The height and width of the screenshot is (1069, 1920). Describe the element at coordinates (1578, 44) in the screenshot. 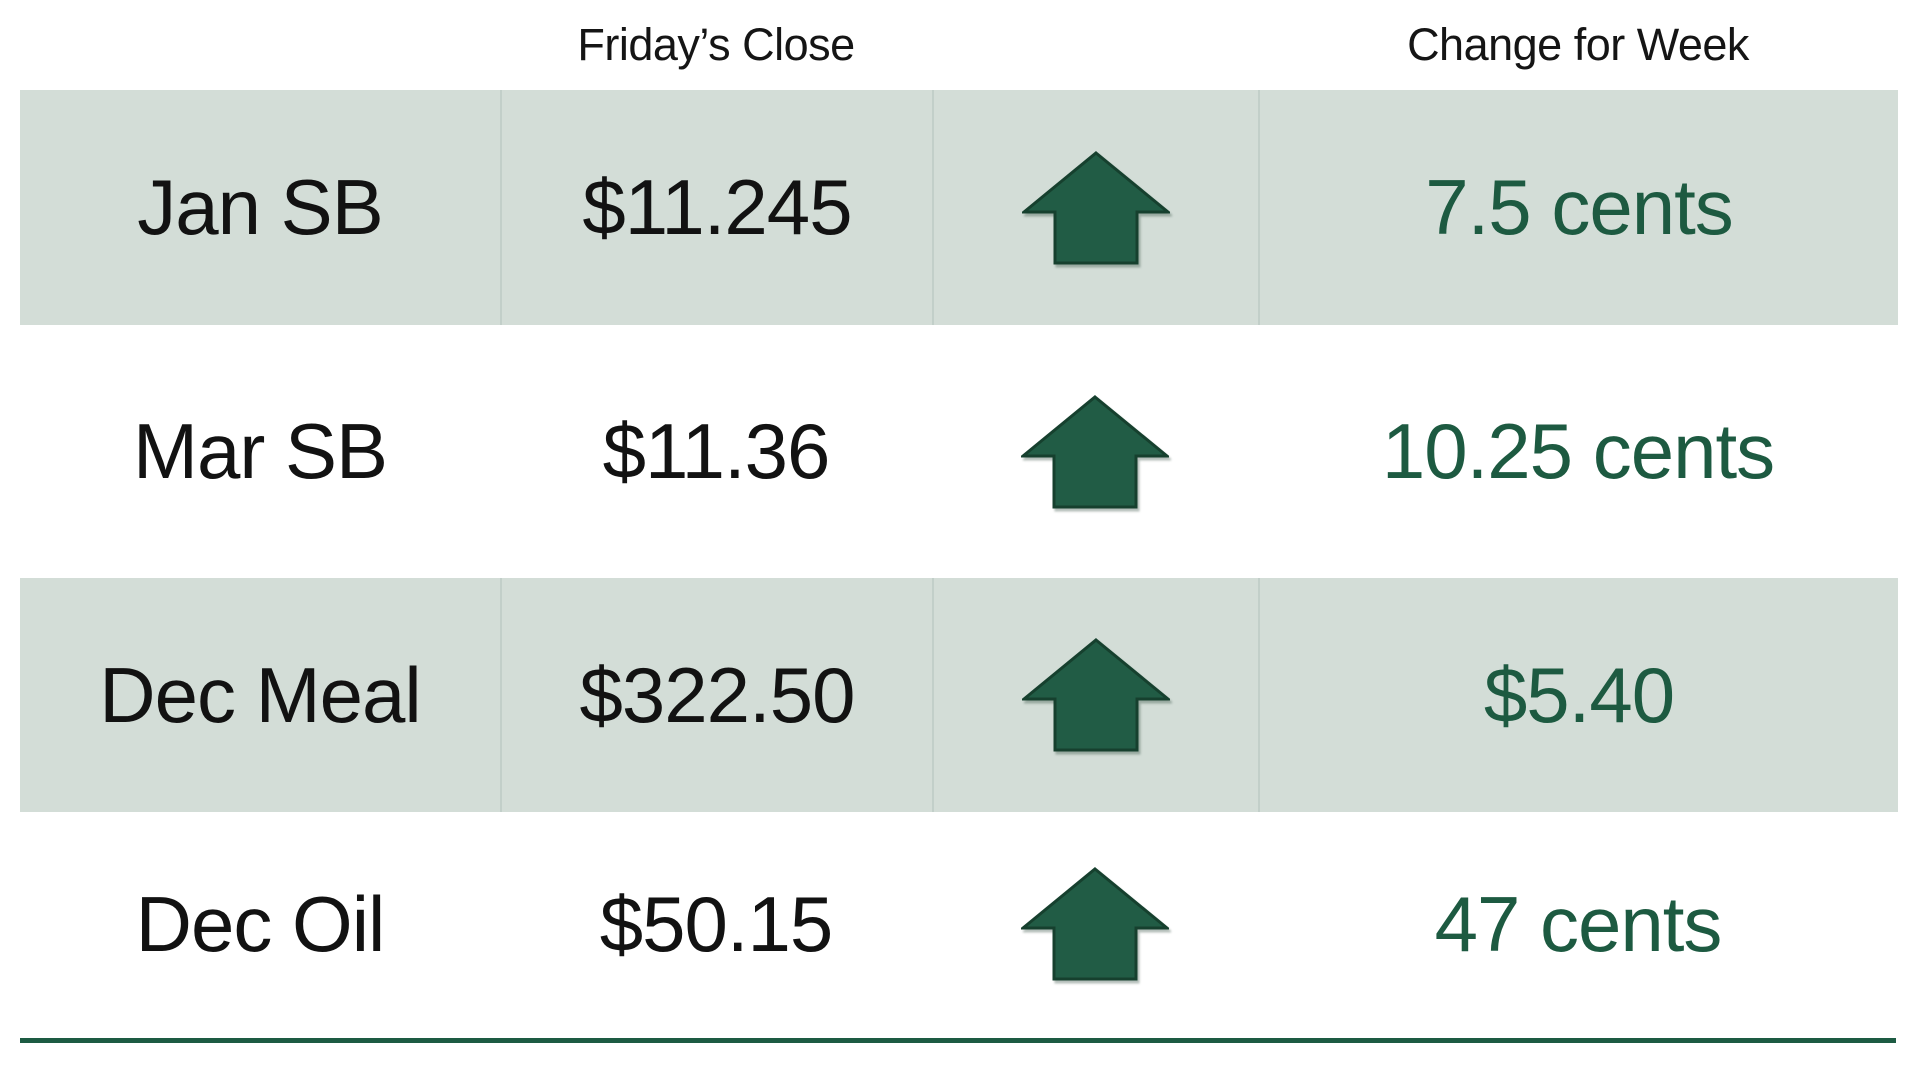

I see `header-change-for-week: Change for Week` at that location.